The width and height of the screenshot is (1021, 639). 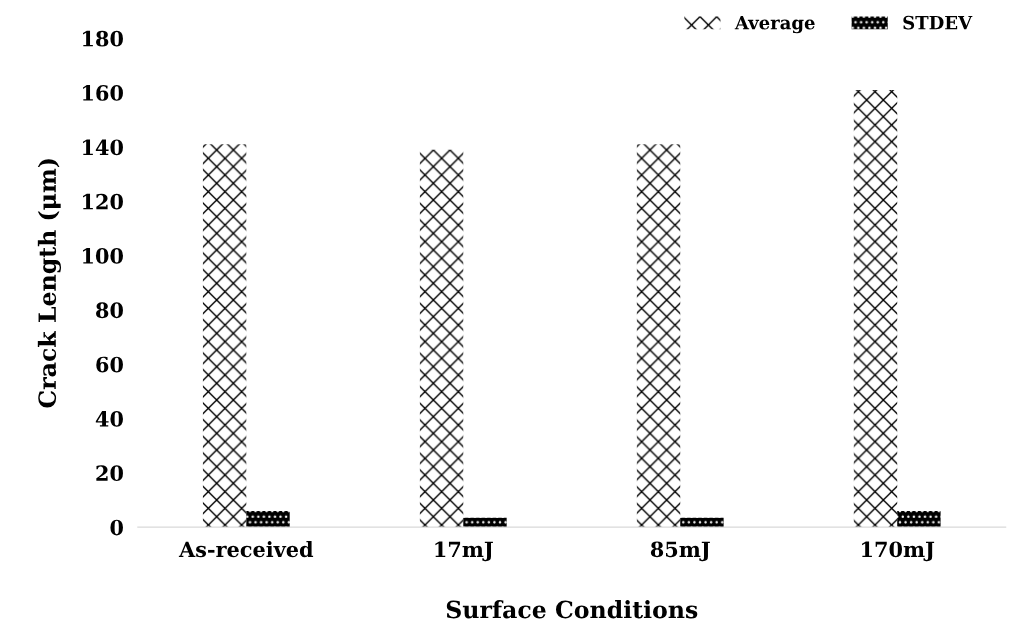 I want to click on legend-label: Average, so click(x=774, y=25).